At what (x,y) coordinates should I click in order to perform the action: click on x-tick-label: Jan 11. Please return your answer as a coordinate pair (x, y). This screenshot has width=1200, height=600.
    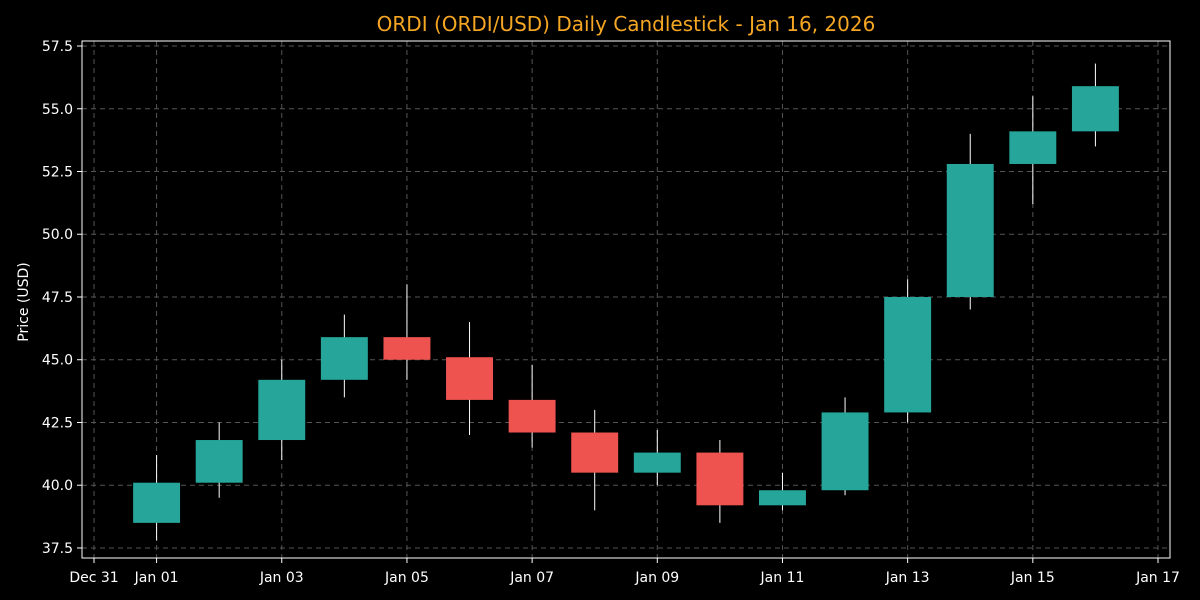
    Looking at the image, I should click on (782, 578).